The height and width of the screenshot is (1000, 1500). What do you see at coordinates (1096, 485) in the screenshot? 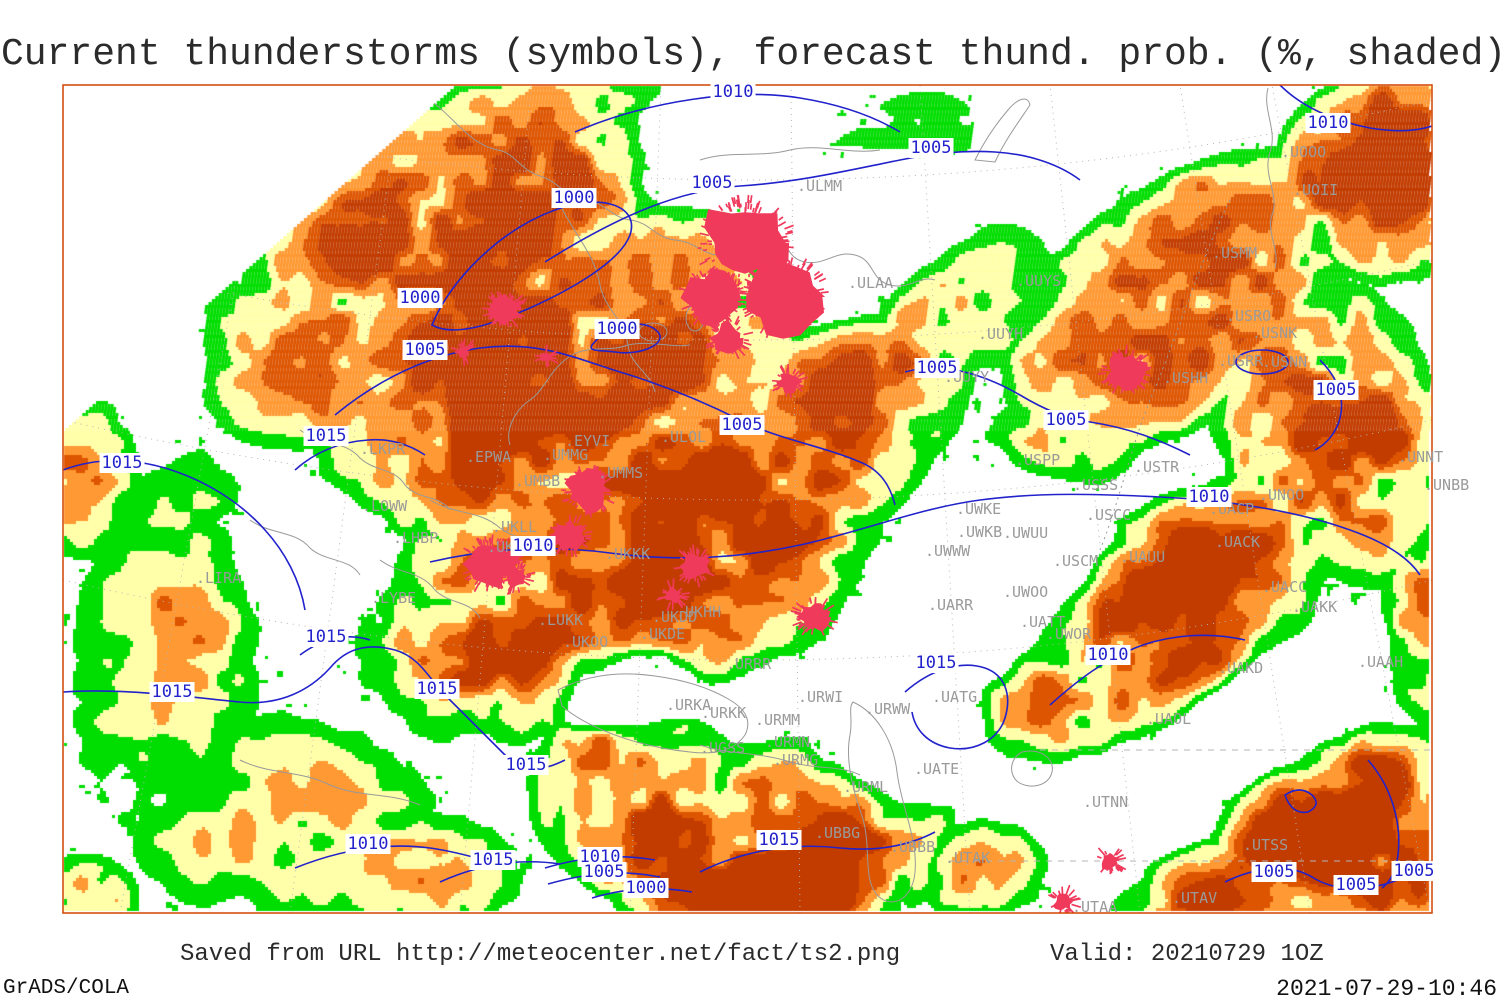
I see `station-label-usss: .USSS` at bounding box center [1096, 485].